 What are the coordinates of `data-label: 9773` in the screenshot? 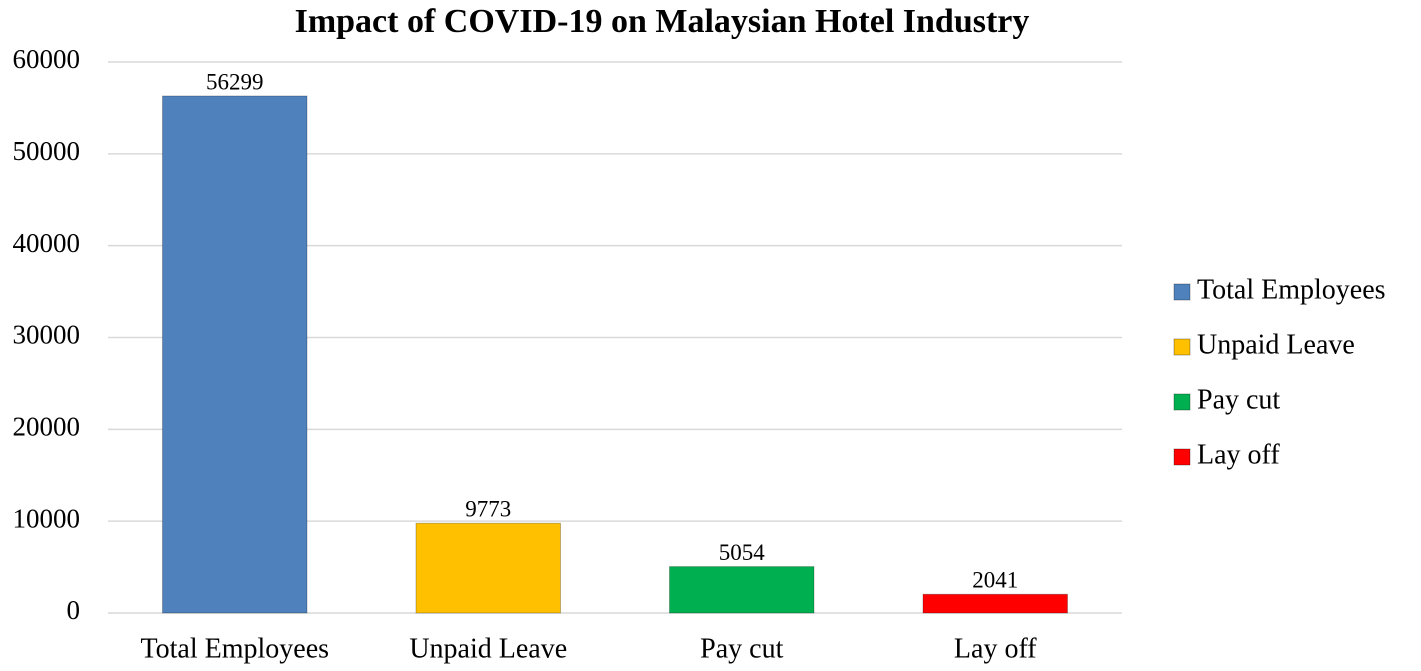 It's located at (488, 509).